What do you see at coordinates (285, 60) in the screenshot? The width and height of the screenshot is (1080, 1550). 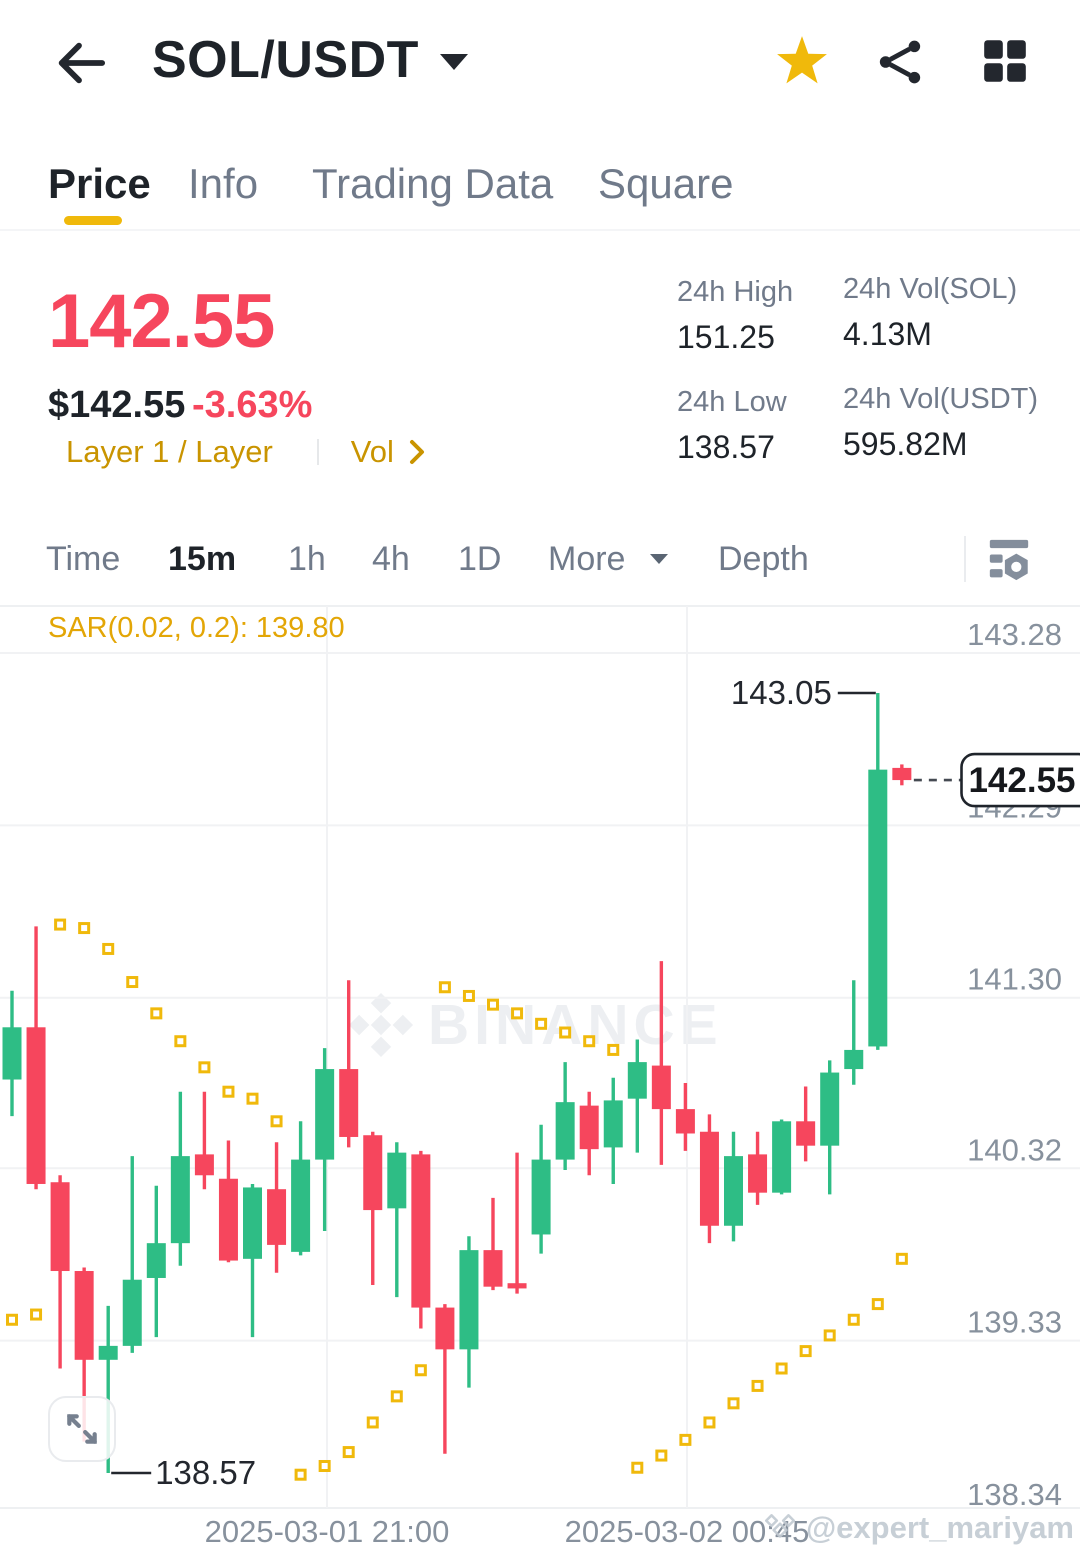 I see `page-title: SOL/USDT` at bounding box center [285, 60].